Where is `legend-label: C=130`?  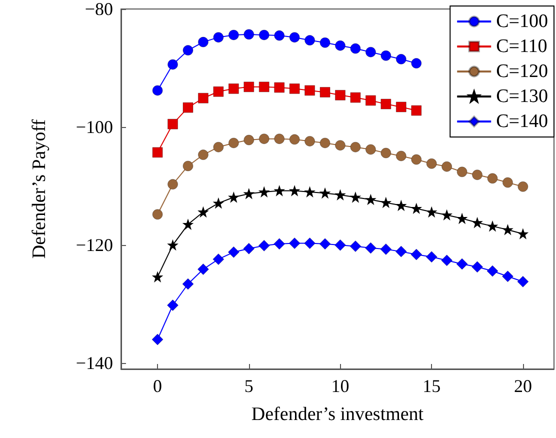 legend-label: C=130 is located at coordinates (522, 96).